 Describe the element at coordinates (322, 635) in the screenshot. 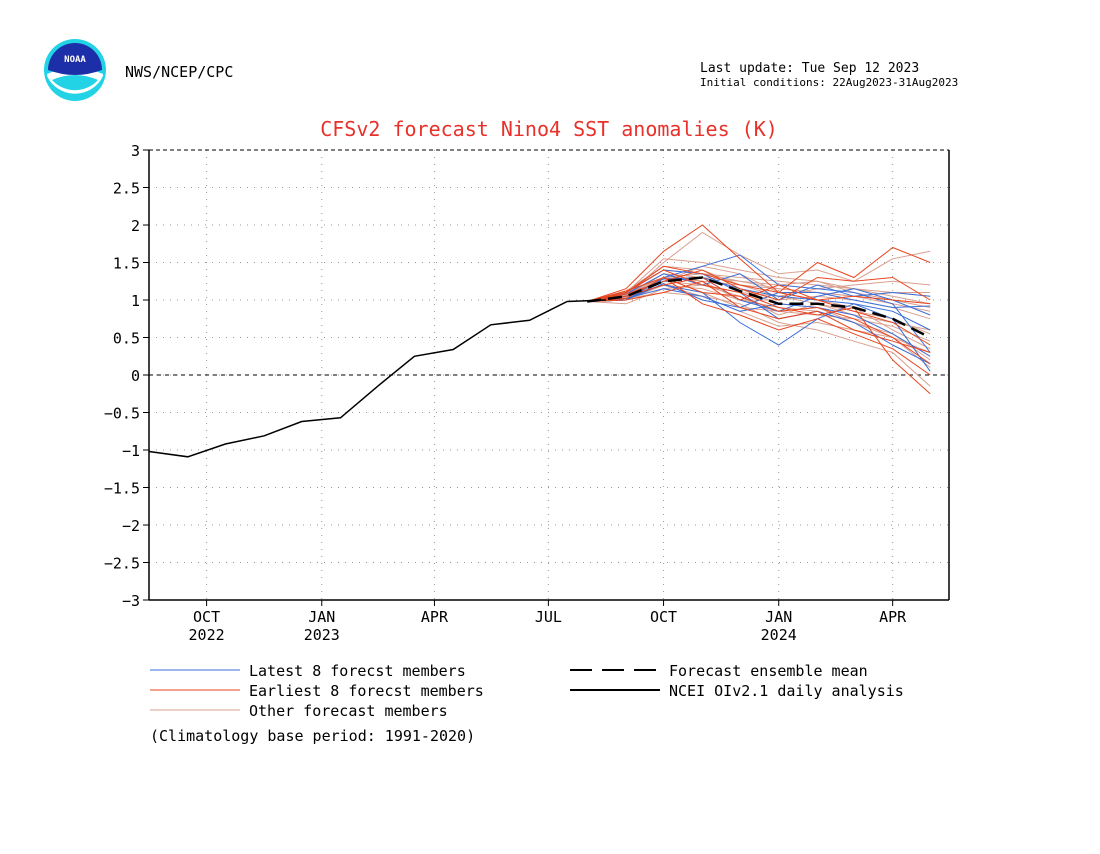

I see `x-tick-year: 2023` at that location.